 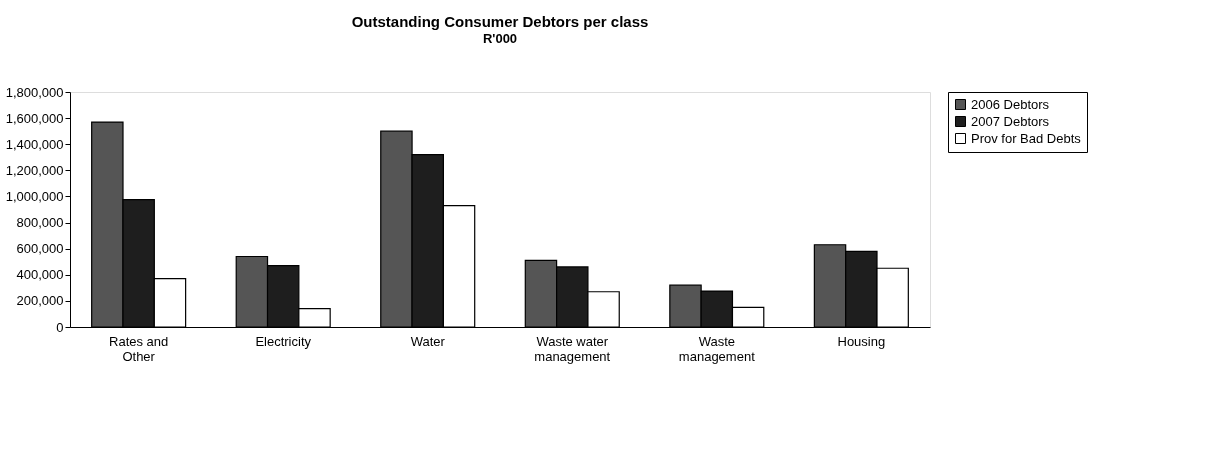 I want to click on y-tick-label: 1,000,000, so click(x=34, y=196).